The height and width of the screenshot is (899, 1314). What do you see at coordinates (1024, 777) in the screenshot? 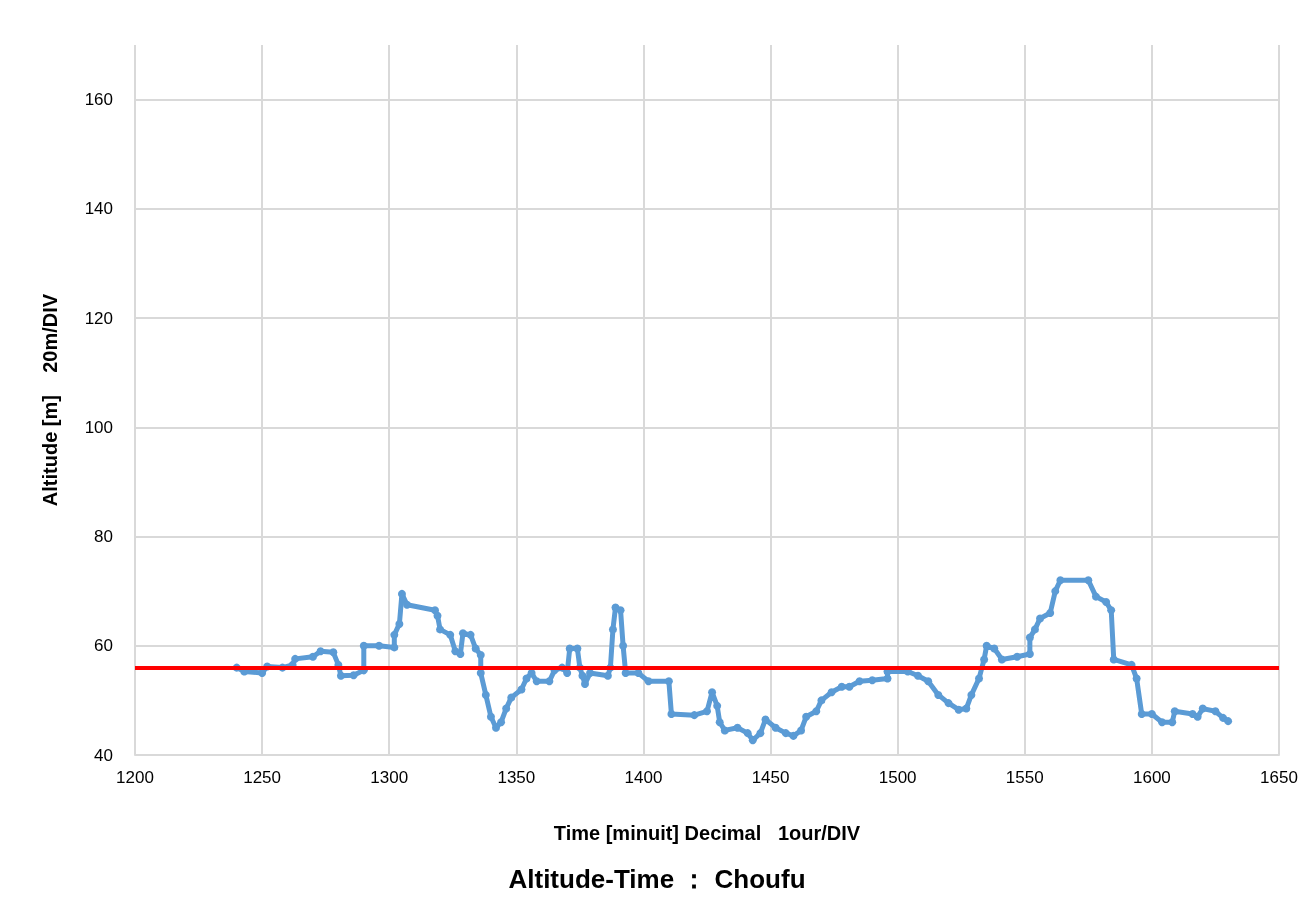
I see `x-tick-label: 1550` at bounding box center [1024, 777].